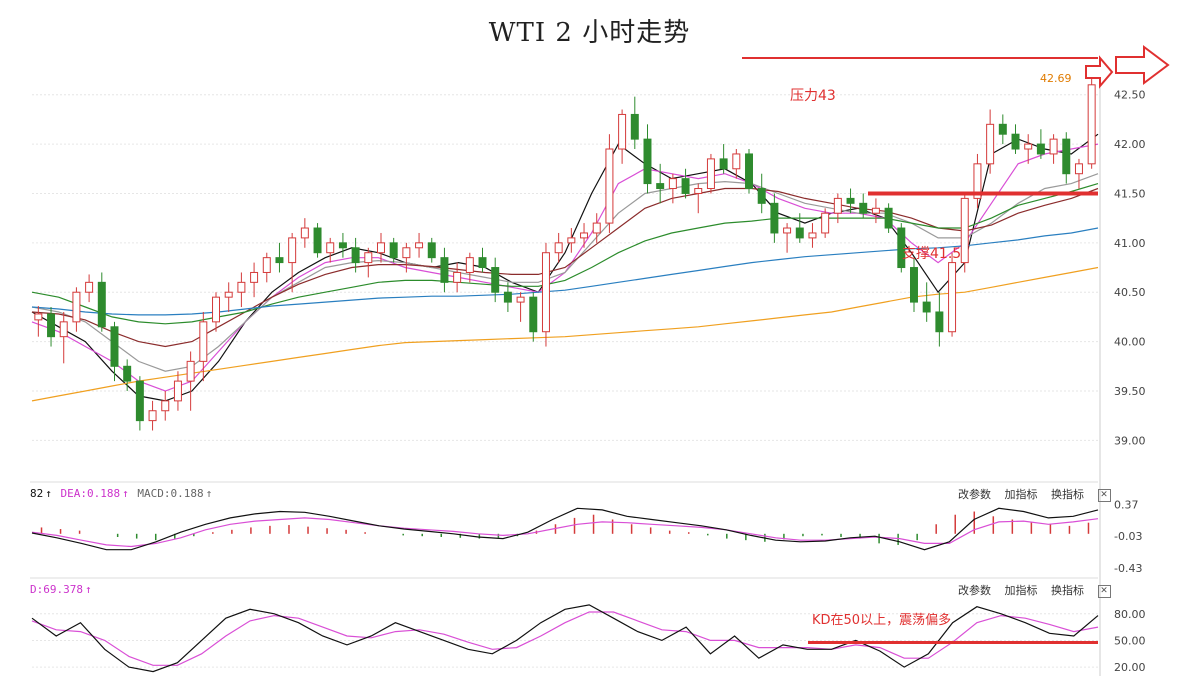 The image size is (1179, 690). What do you see at coordinates (170, 493) in the screenshot?
I see `macd-value-label: MACD:0.188` at bounding box center [170, 493].